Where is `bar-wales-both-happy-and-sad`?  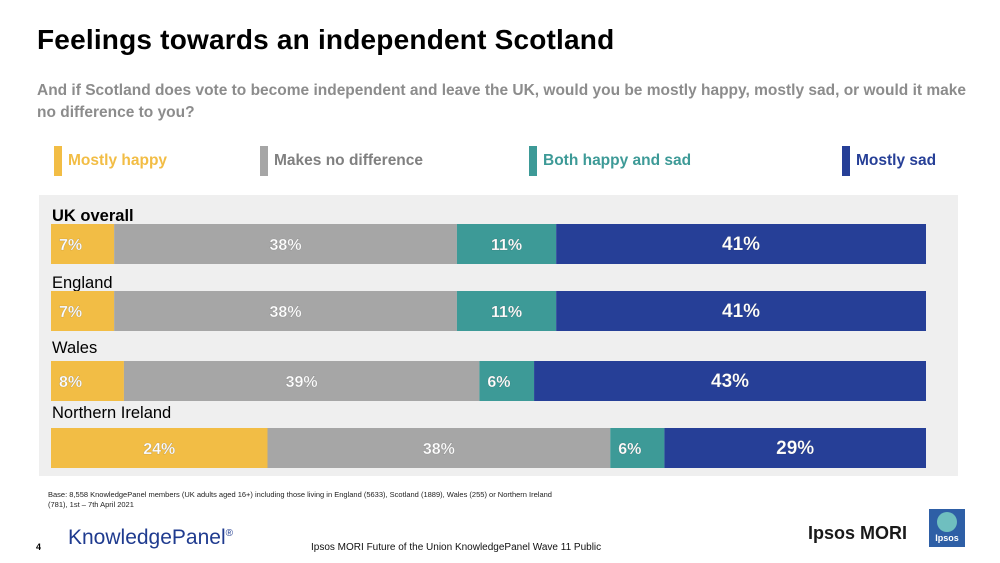
bar-wales-both-happy-and-sad is located at coordinates (507, 381).